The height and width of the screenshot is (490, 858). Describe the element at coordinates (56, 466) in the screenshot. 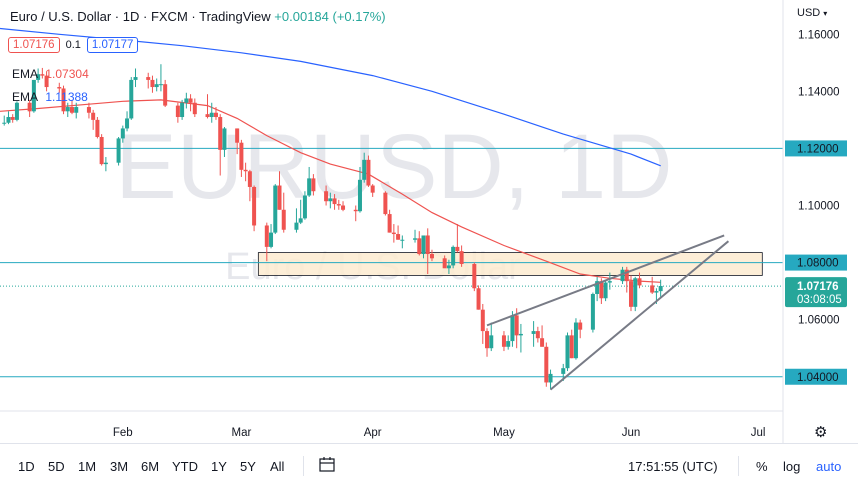

I see `timeframe-5d: 5D` at that location.